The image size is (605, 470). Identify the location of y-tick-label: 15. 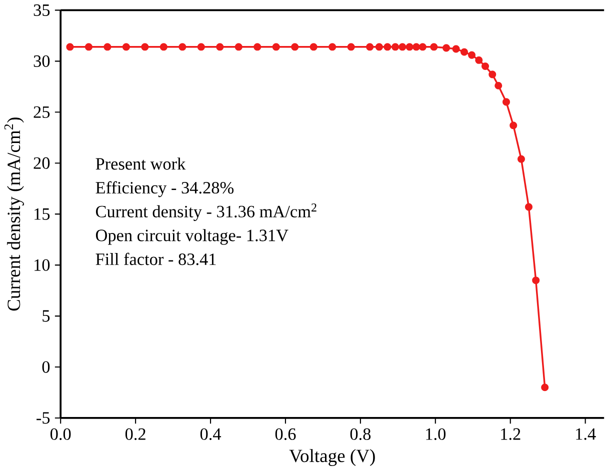
(42, 214).